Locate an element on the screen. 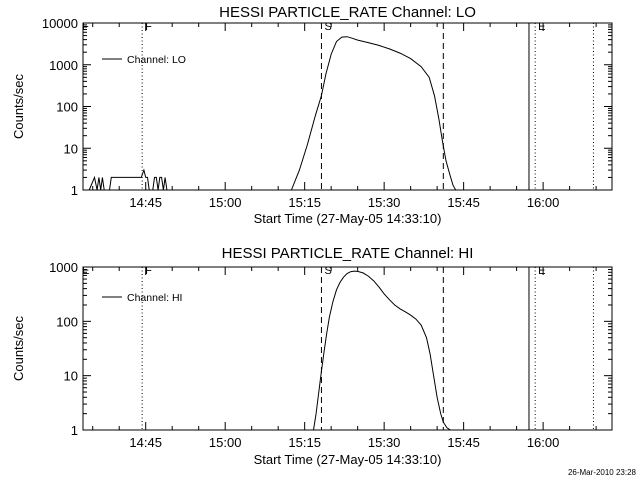  corner-marker-label: F is located at coordinates (85, 27).